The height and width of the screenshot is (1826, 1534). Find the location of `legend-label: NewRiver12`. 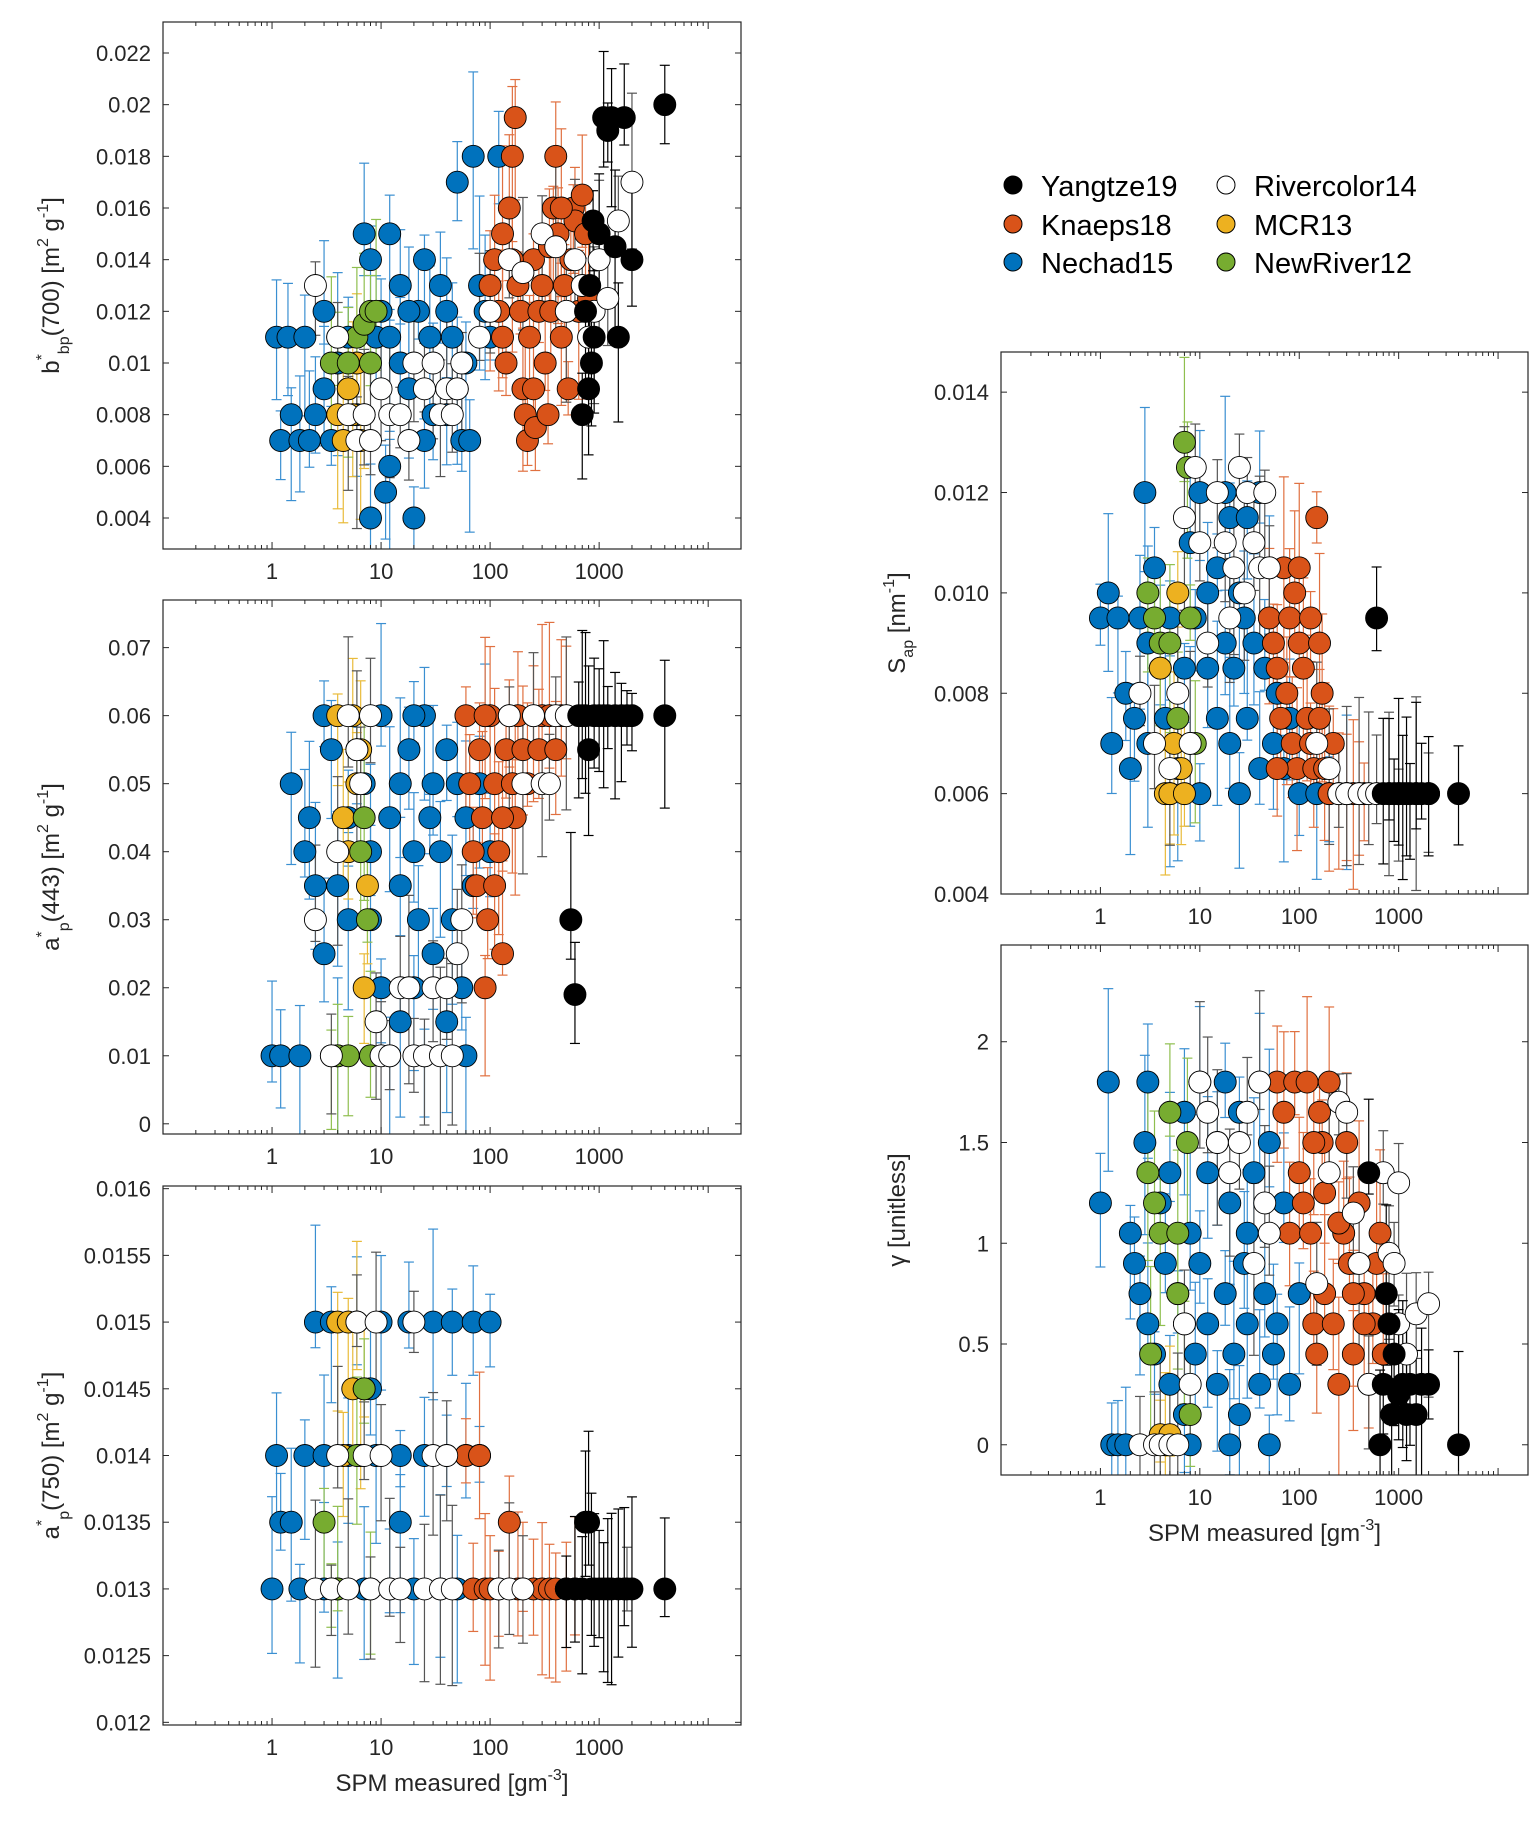

legend-label: NewRiver12 is located at coordinates (1333, 264).